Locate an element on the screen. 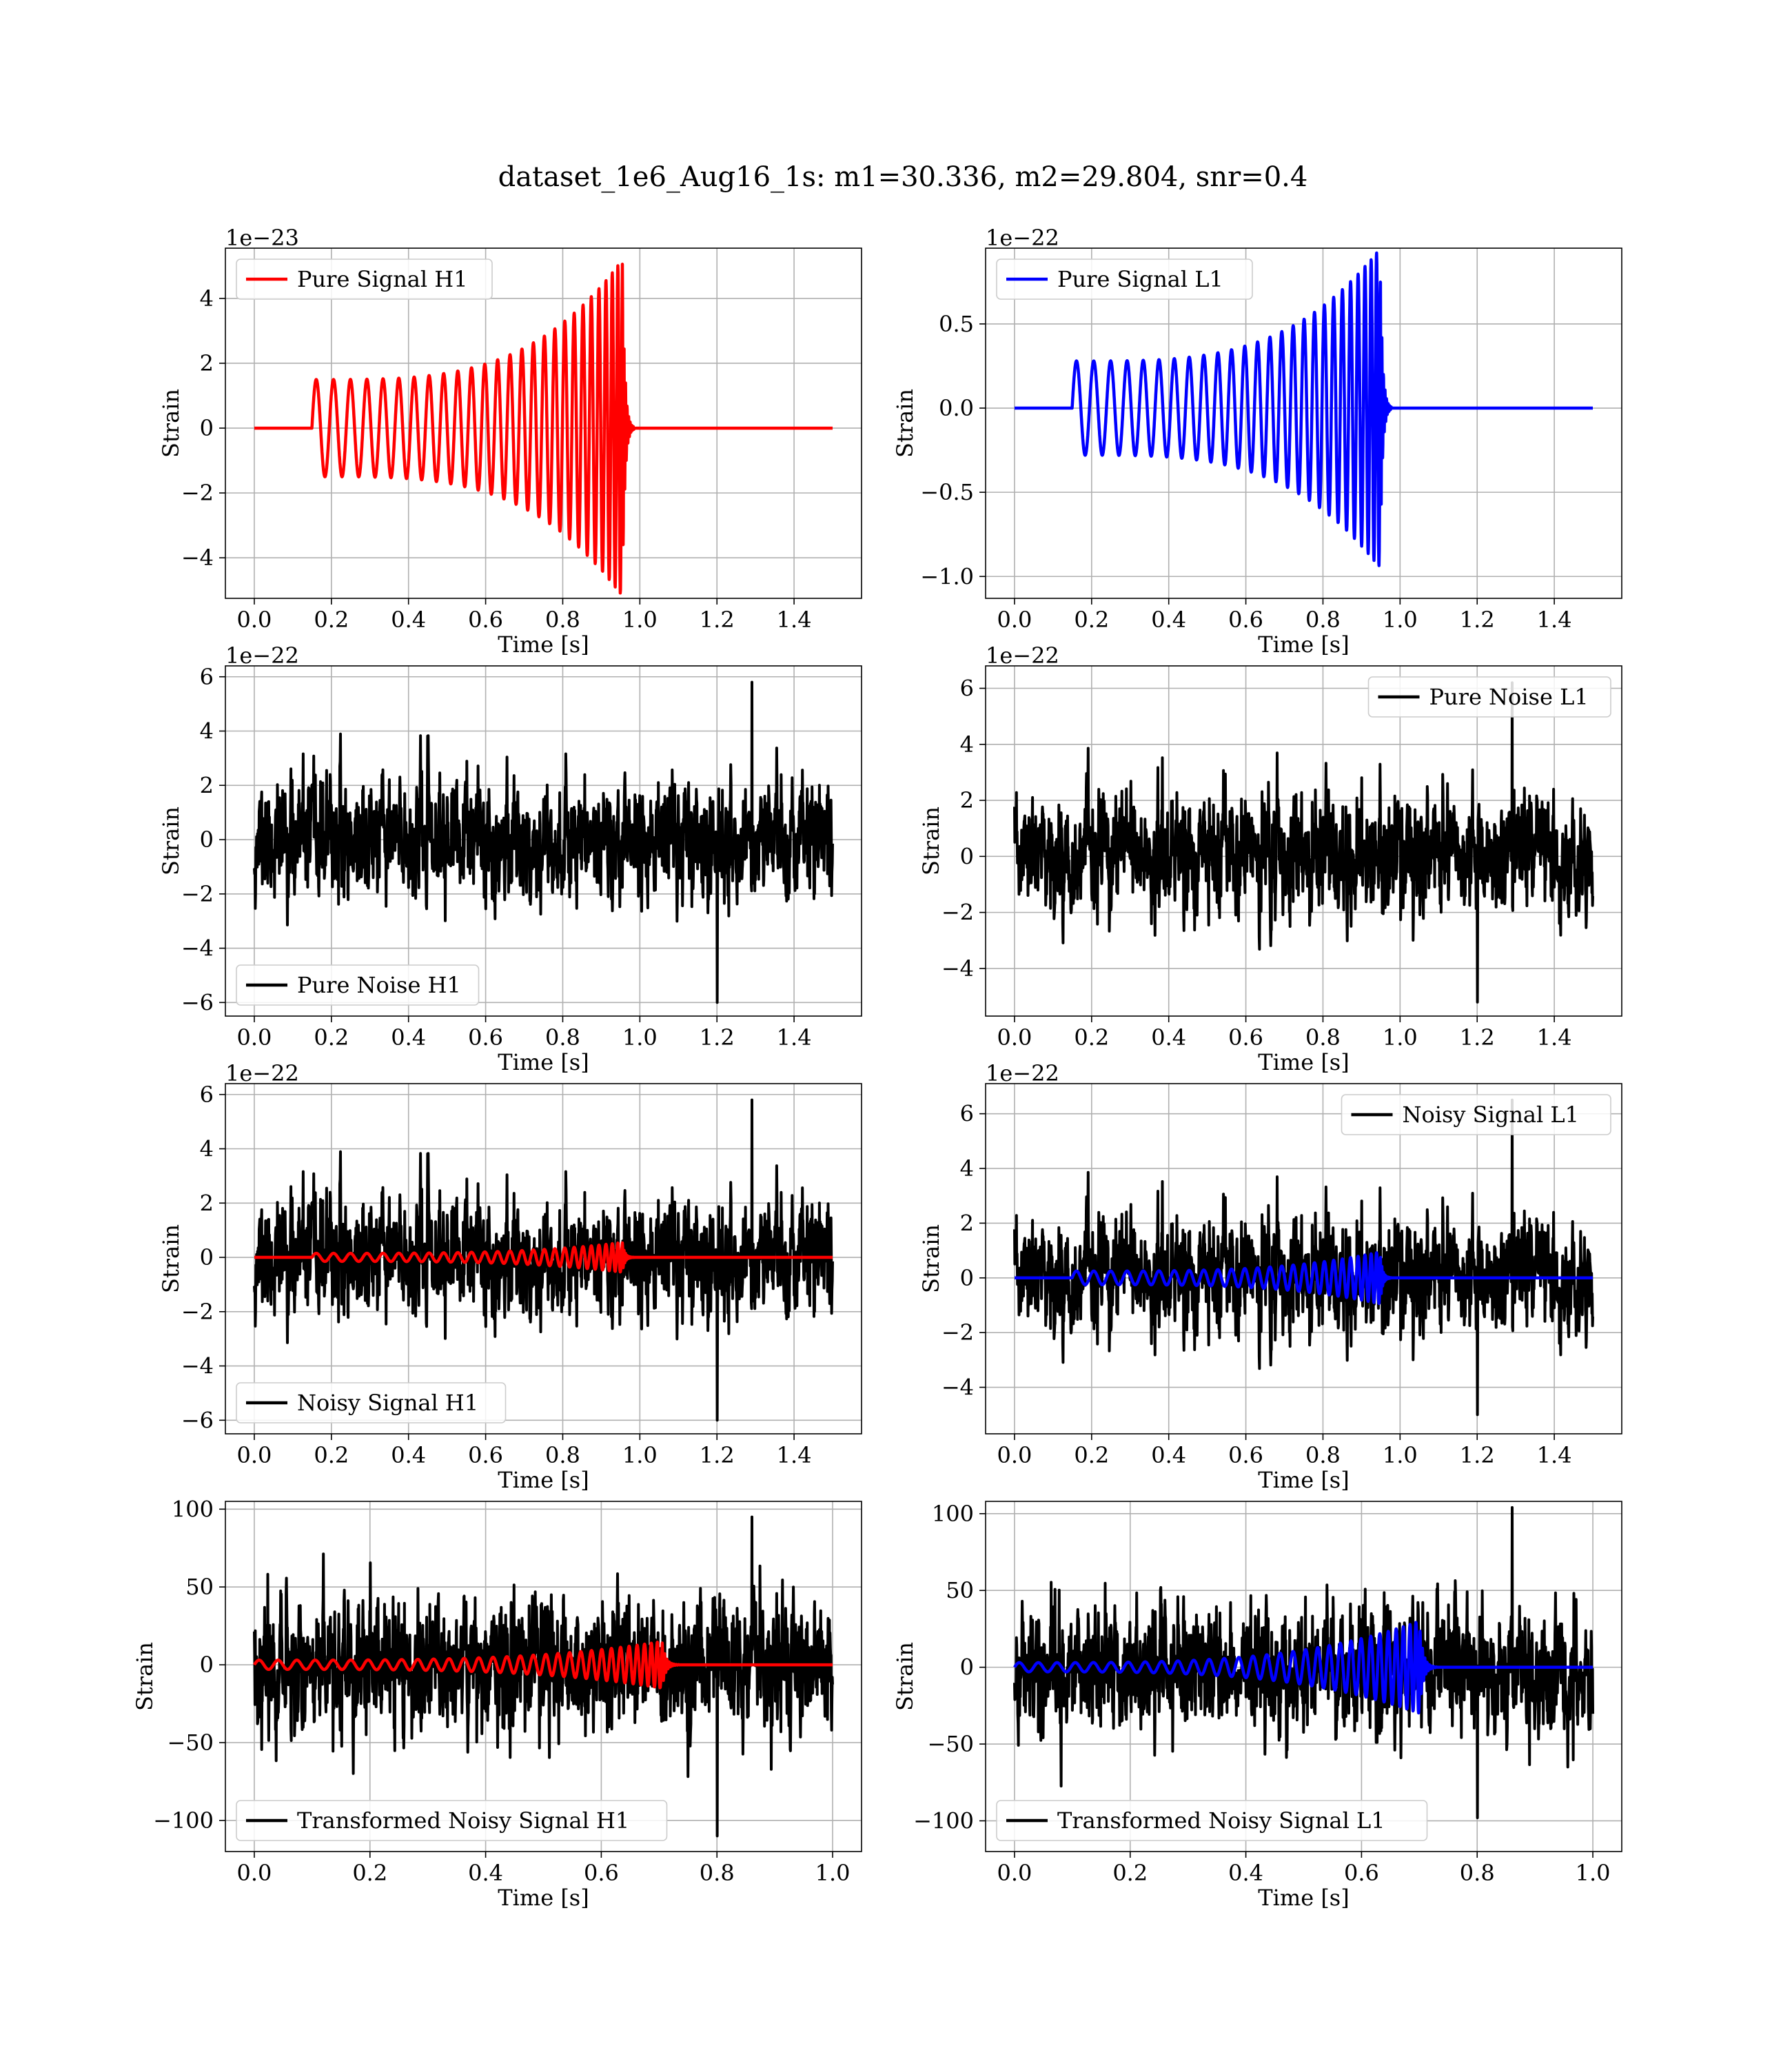 The width and height of the screenshot is (1792, 2068). legend-label: Transformed Noisy Signal L1 is located at coordinates (1221, 1820).